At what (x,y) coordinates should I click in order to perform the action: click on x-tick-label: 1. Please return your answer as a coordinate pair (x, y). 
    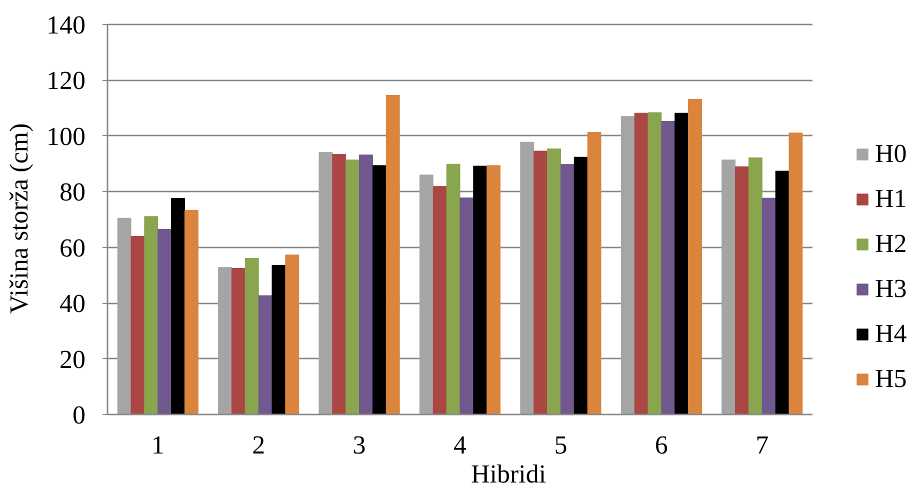
    Looking at the image, I should click on (157, 445).